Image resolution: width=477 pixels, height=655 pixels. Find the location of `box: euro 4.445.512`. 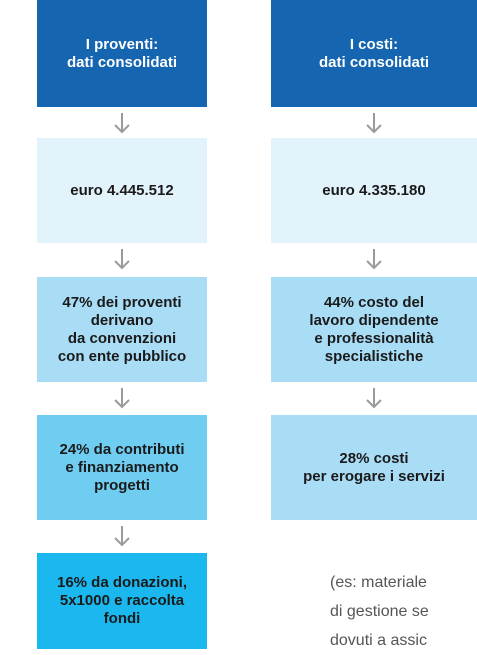

box: euro 4.445.512 is located at coordinates (122, 190).